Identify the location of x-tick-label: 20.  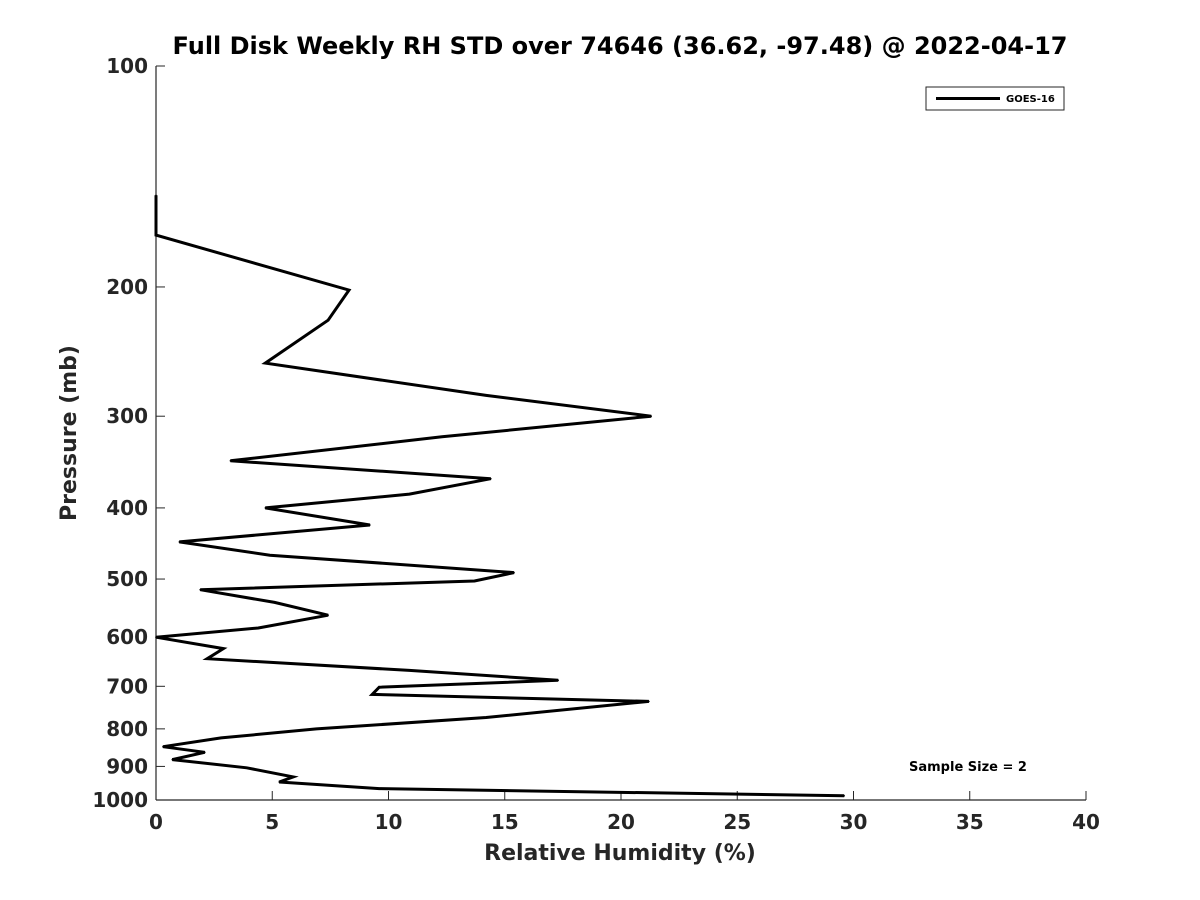
(621, 822).